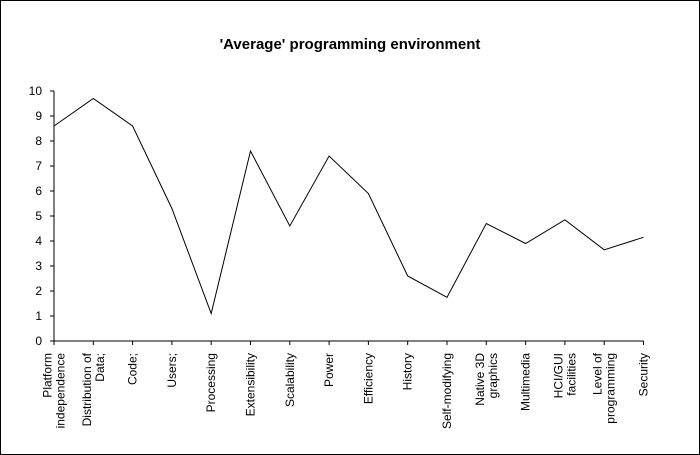  I want to click on x-tick-label-line: Processing, so click(211, 382).